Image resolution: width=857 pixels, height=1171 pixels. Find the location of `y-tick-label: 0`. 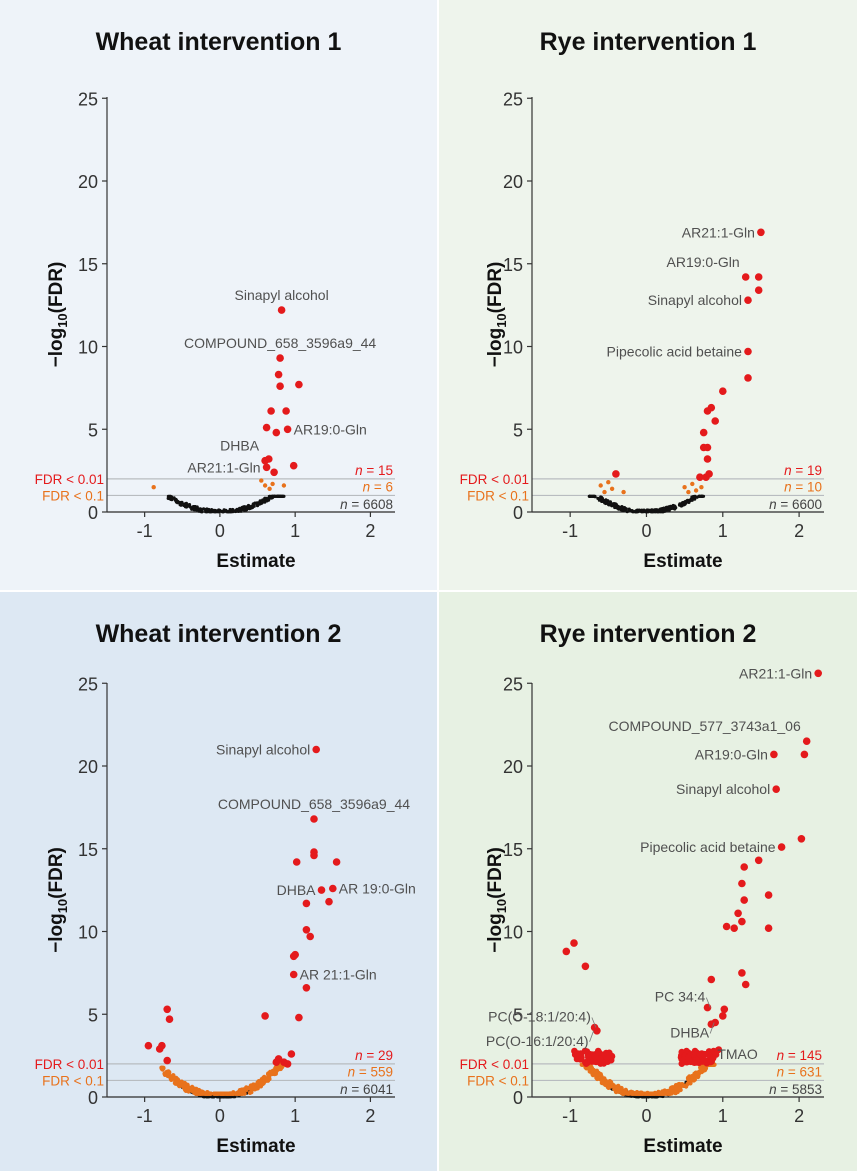

y-tick-label: 0 is located at coordinates (518, 513).